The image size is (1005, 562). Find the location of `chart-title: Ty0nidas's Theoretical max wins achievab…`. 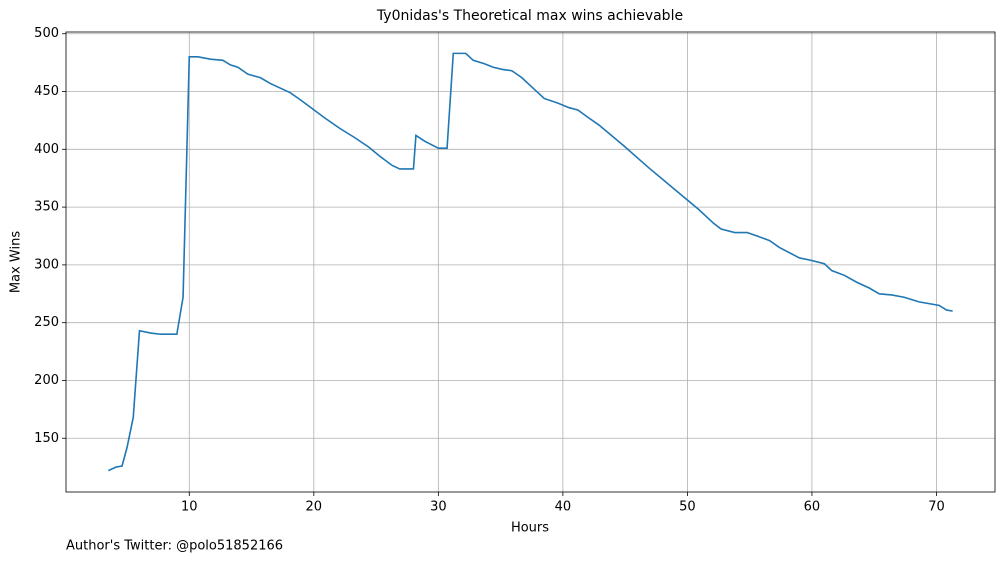

chart-title: Ty0nidas's Theoretical max wins achievab… is located at coordinates (529, 16).